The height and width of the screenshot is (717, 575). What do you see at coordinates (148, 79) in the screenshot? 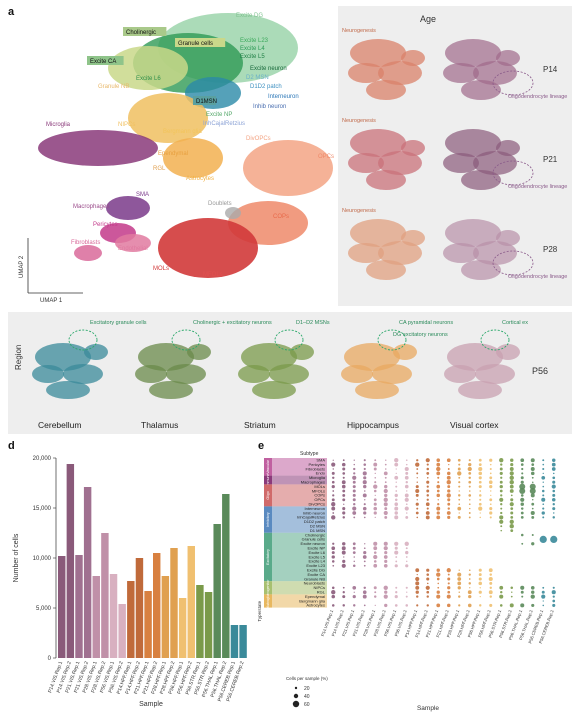
I see `umap-label-excite-l6: Excite L6` at bounding box center [148, 79].